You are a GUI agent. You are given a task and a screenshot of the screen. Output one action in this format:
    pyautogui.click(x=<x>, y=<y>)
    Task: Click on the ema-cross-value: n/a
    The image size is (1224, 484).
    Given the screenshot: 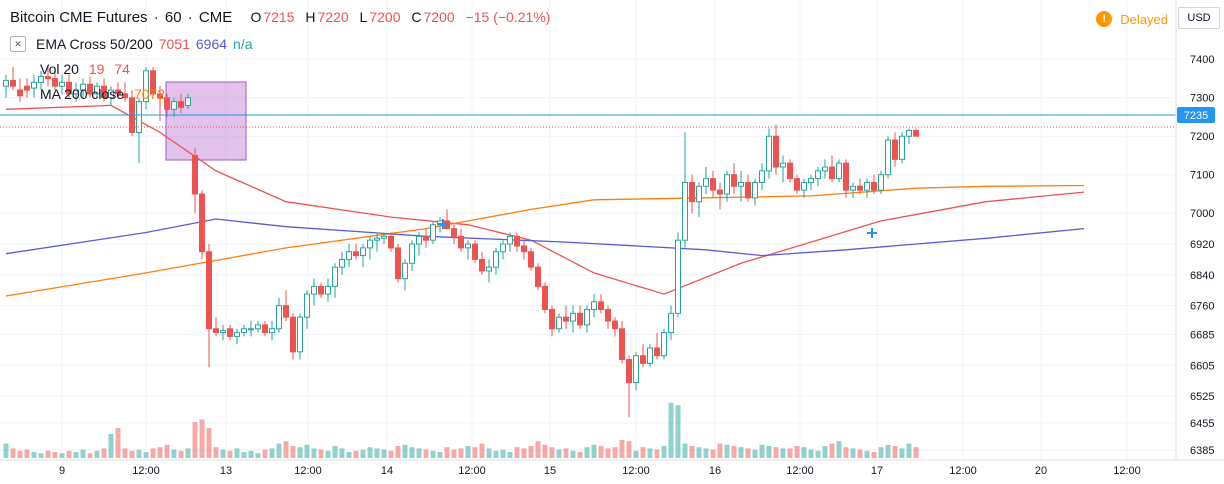 What is the action you would take?
    pyautogui.click(x=243, y=44)
    